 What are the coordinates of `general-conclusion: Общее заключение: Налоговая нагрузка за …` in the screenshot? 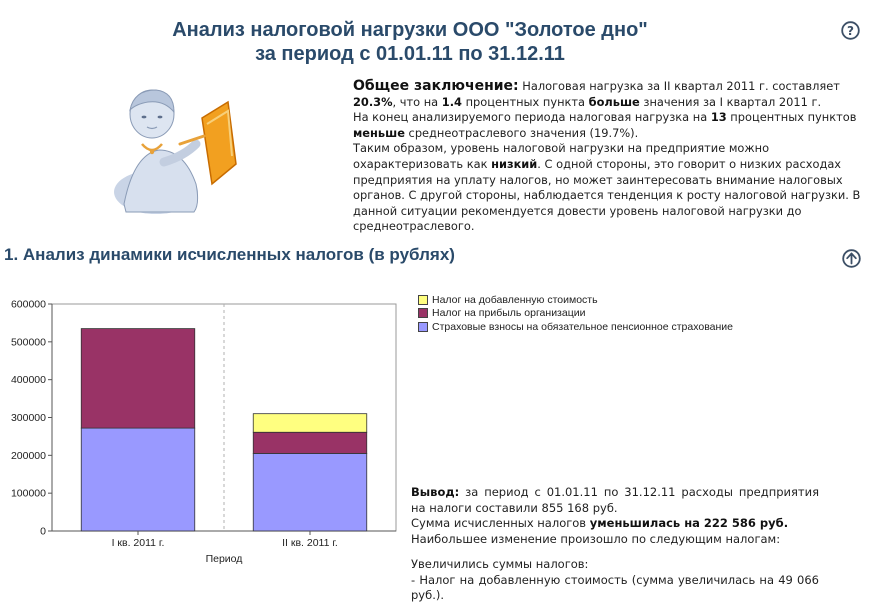 It's located at (609, 156).